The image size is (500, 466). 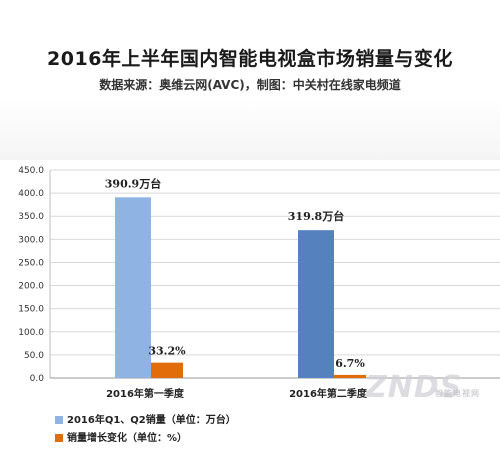 I want to click on y-tick-label: 50.0, so click(x=34, y=356).